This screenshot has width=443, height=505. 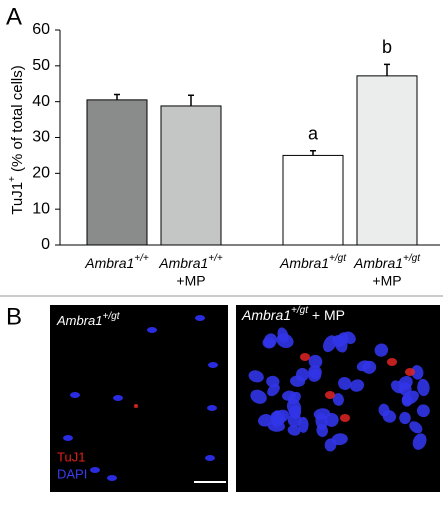 What do you see at coordinates (139, 398) in the screenshot?
I see `micrograph-left` at bounding box center [139, 398].